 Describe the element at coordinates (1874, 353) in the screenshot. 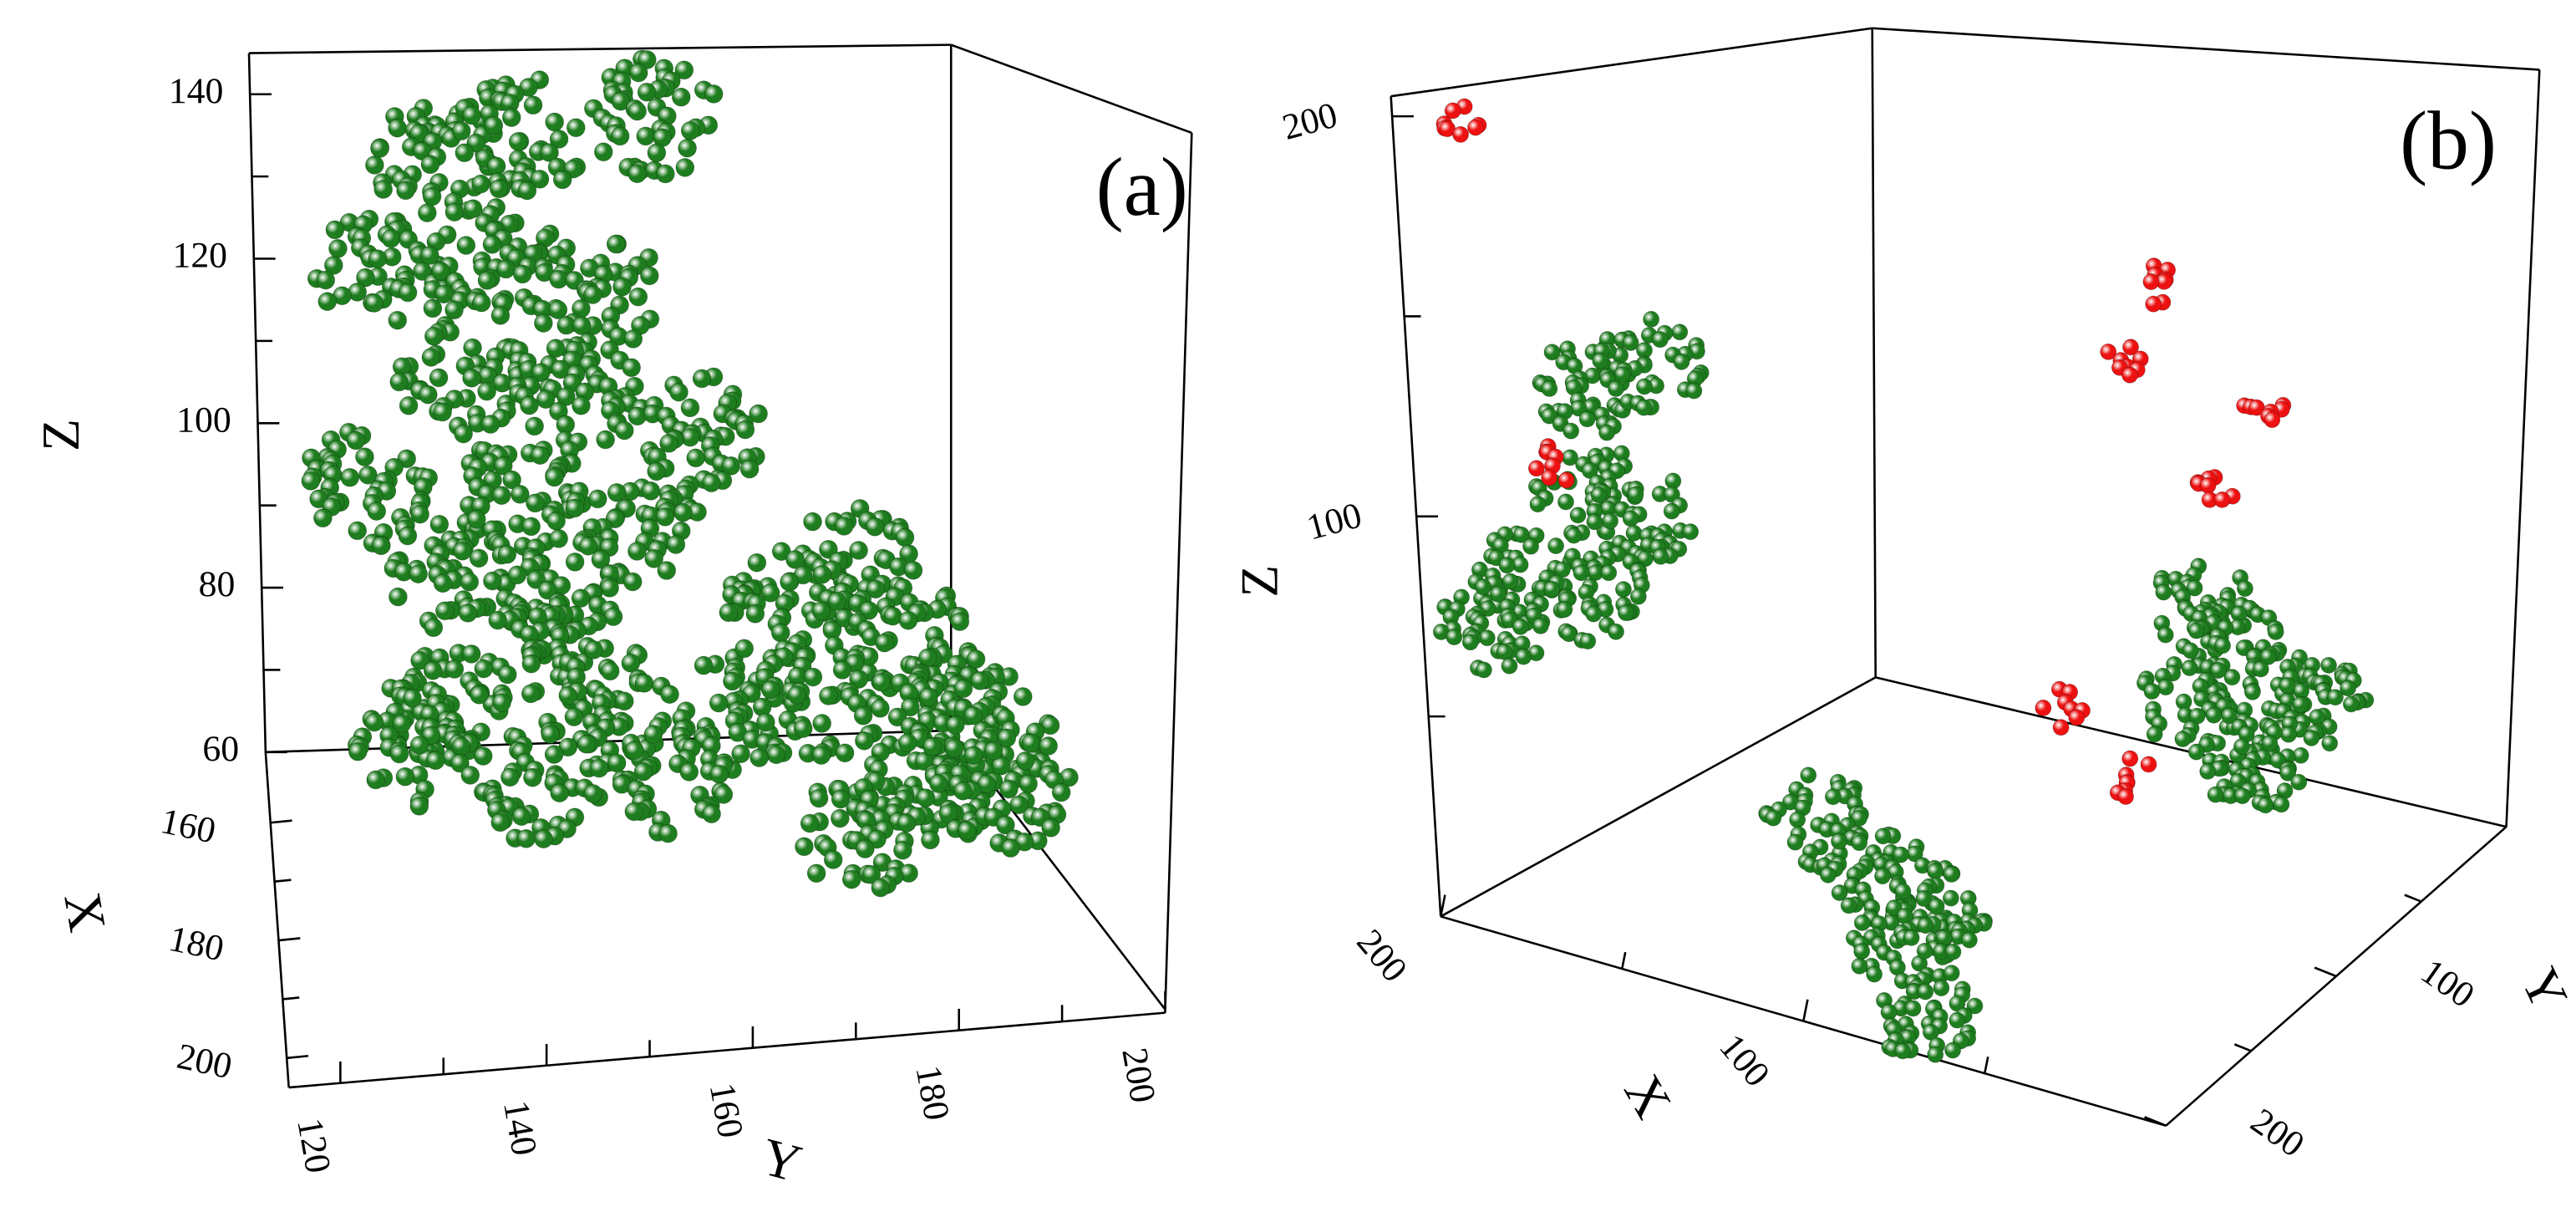

I see `box-edge` at that location.